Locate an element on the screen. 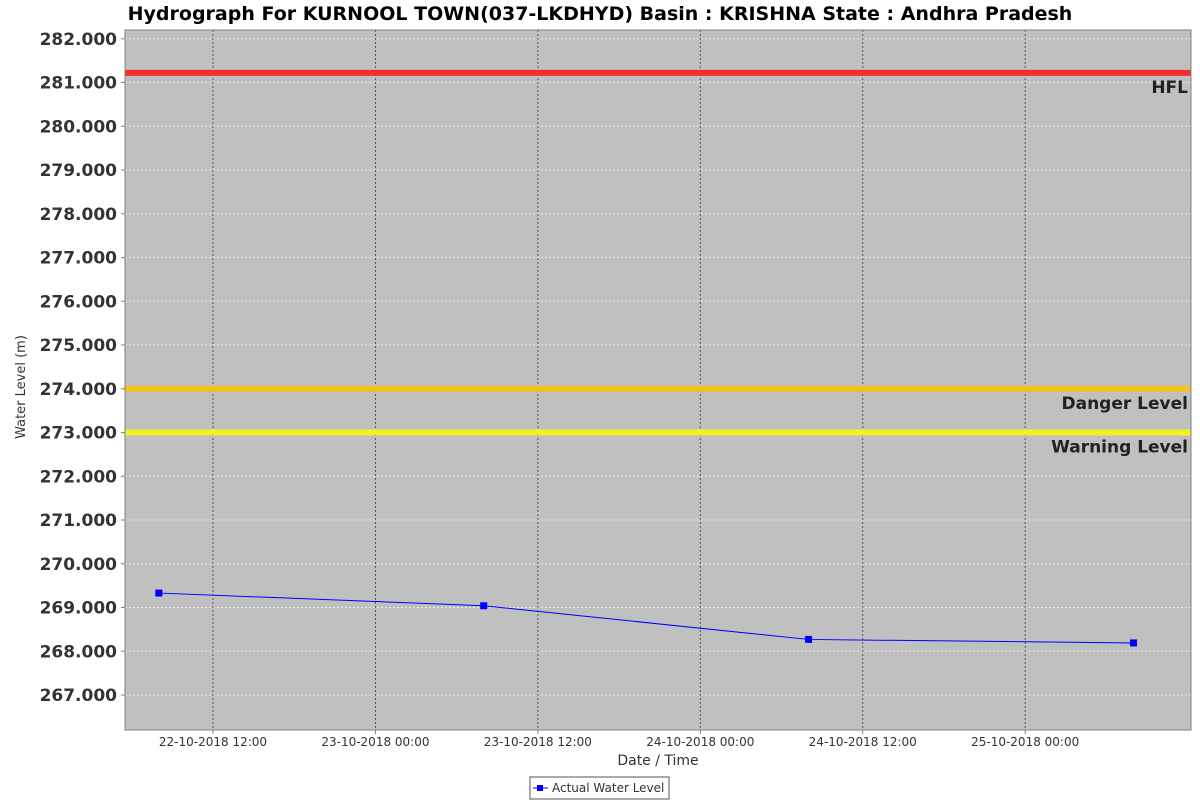 The width and height of the screenshot is (1200, 805). y-tick-label: 278.000 is located at coordinates (79, 215).